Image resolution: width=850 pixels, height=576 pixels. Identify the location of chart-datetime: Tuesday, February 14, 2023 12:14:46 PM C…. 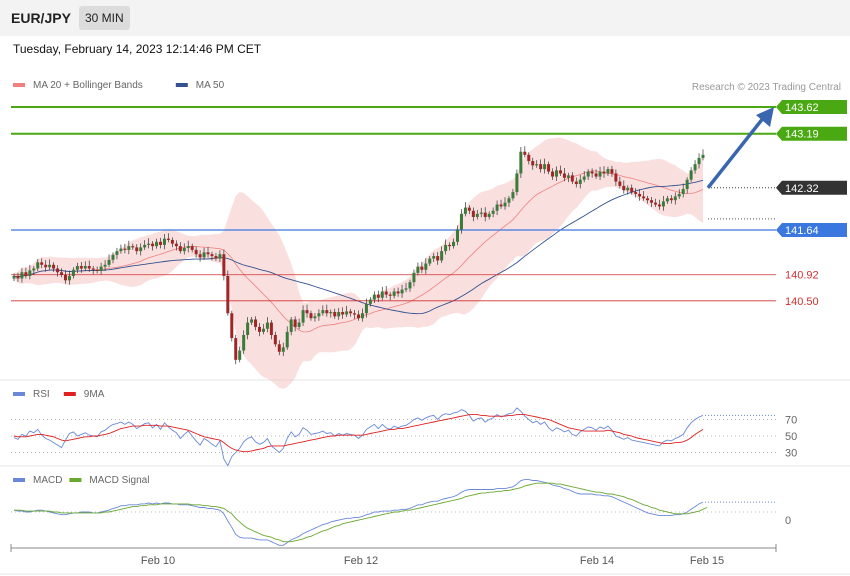
(137, 49).